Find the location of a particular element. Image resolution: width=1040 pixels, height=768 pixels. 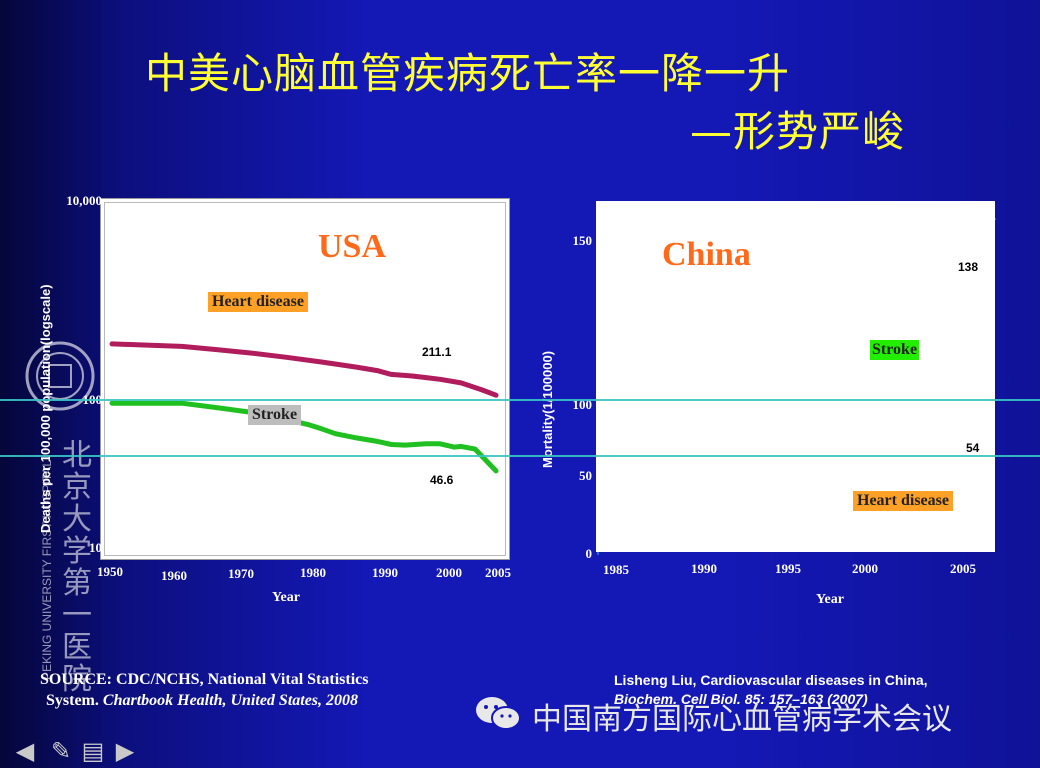

usa-xtick-label: 1950 is located at coordinates (110, 571).